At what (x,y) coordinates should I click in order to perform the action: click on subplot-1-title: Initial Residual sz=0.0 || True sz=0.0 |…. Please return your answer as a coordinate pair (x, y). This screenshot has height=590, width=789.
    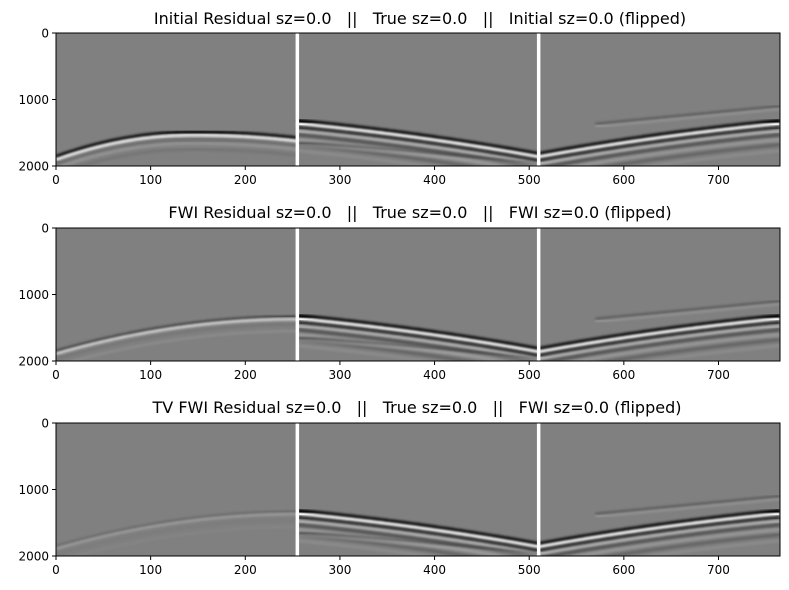
    Looking at the image, I should click on (420, 18).